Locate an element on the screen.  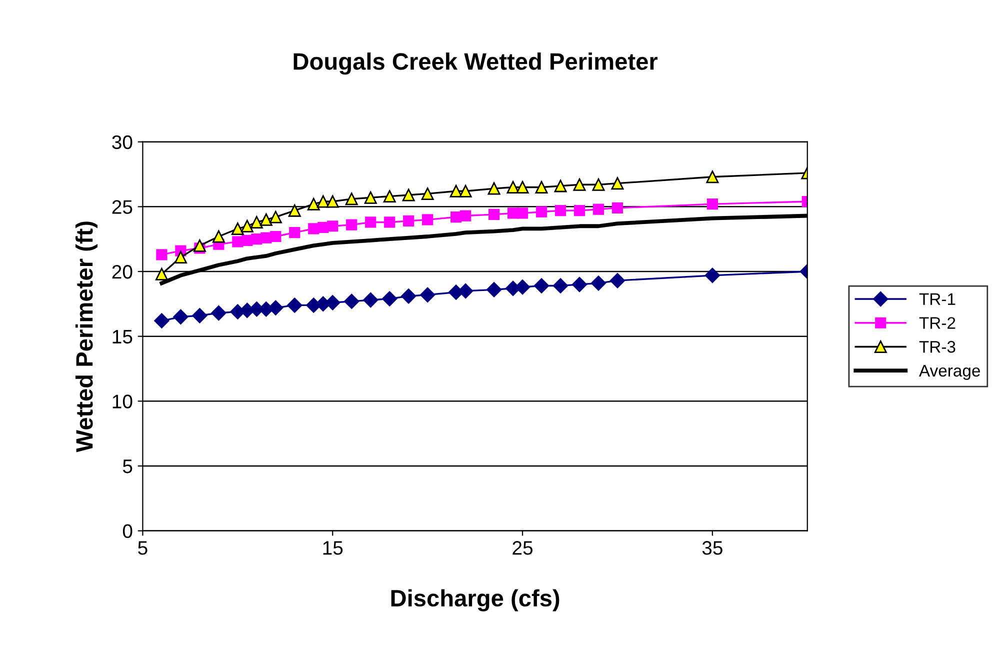
legend-label: Average is located at coordinates (949, 372).